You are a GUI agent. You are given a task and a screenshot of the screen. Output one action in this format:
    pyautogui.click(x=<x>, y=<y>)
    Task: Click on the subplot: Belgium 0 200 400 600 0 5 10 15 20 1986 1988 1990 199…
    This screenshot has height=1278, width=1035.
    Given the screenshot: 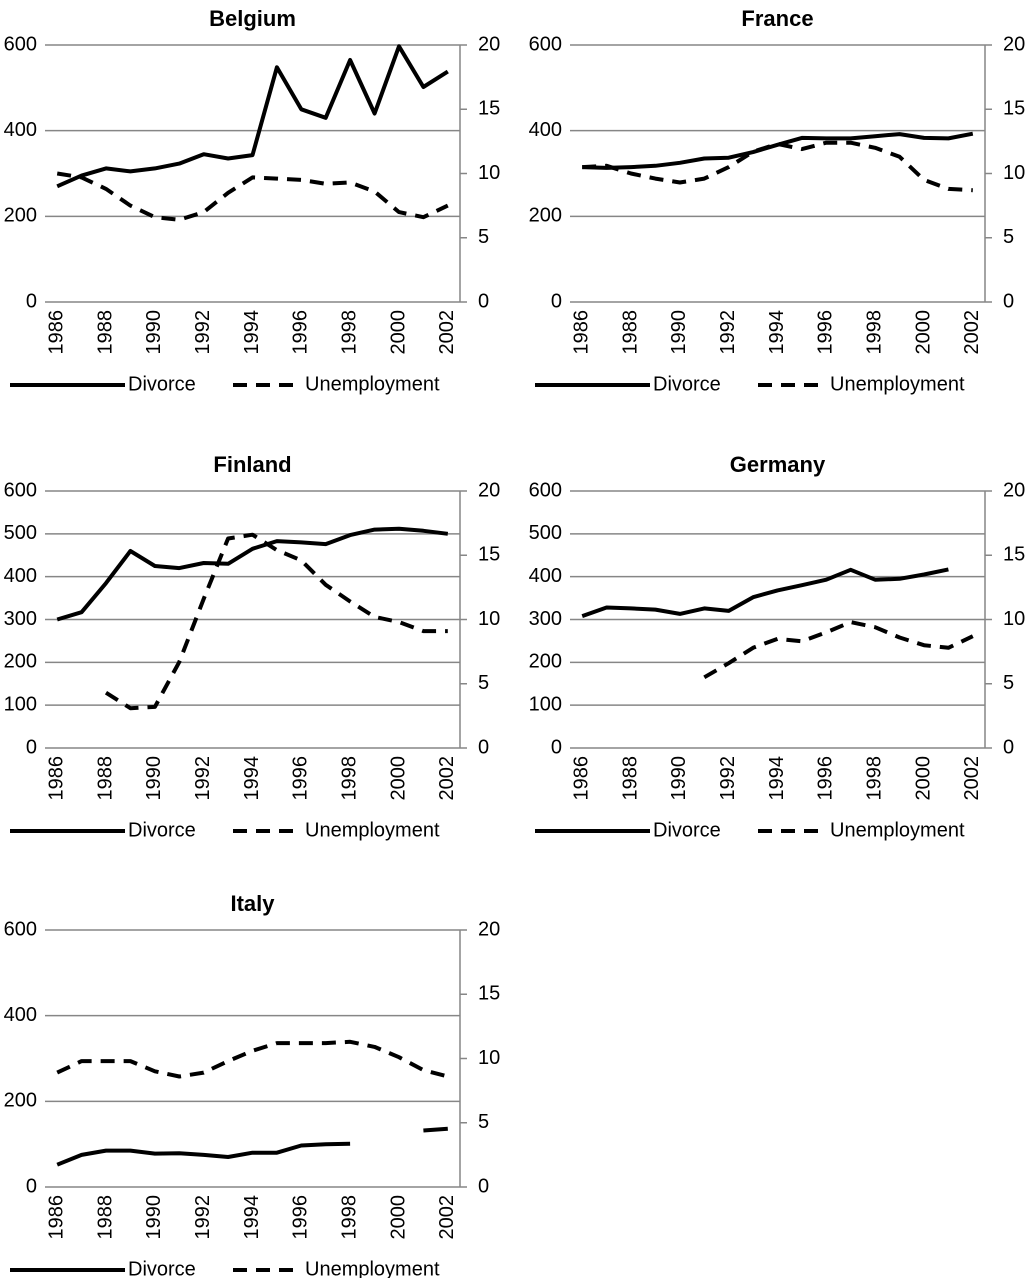 What is the action you would take?
    pyautogui.click(x=252, y=200)
    